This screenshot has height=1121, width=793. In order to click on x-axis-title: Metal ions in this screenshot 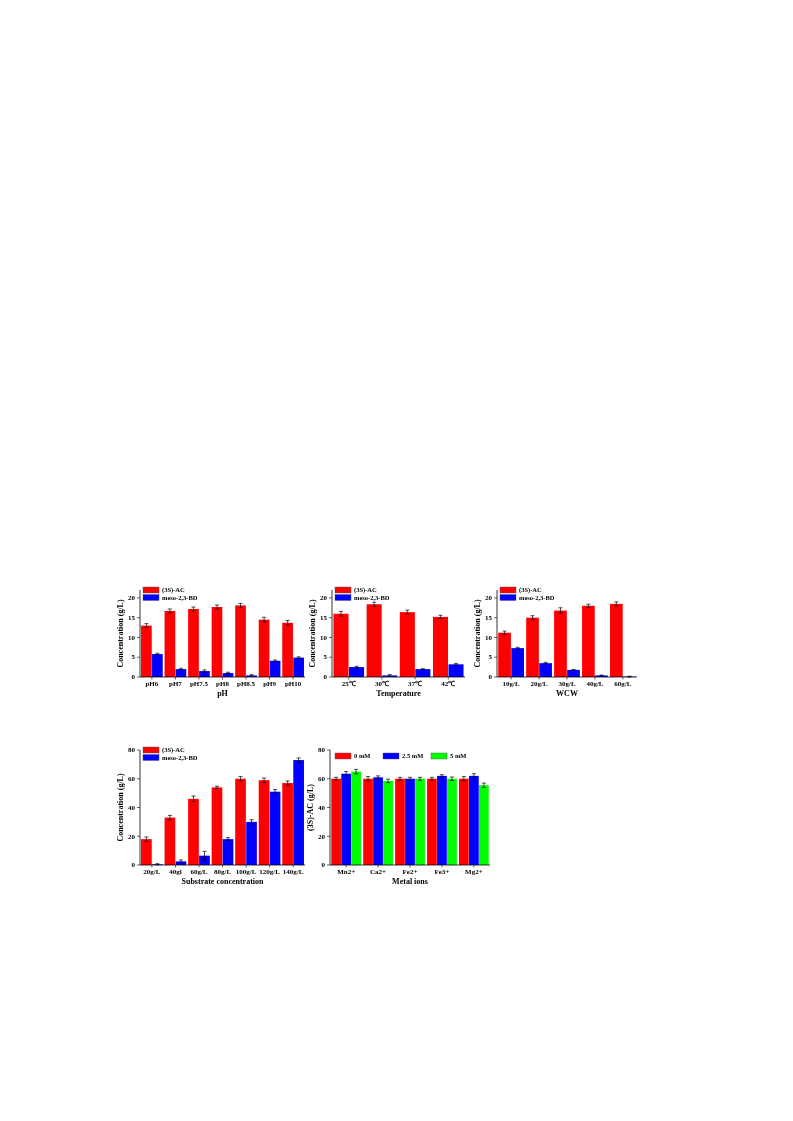, I will do `click(410, 881)`.